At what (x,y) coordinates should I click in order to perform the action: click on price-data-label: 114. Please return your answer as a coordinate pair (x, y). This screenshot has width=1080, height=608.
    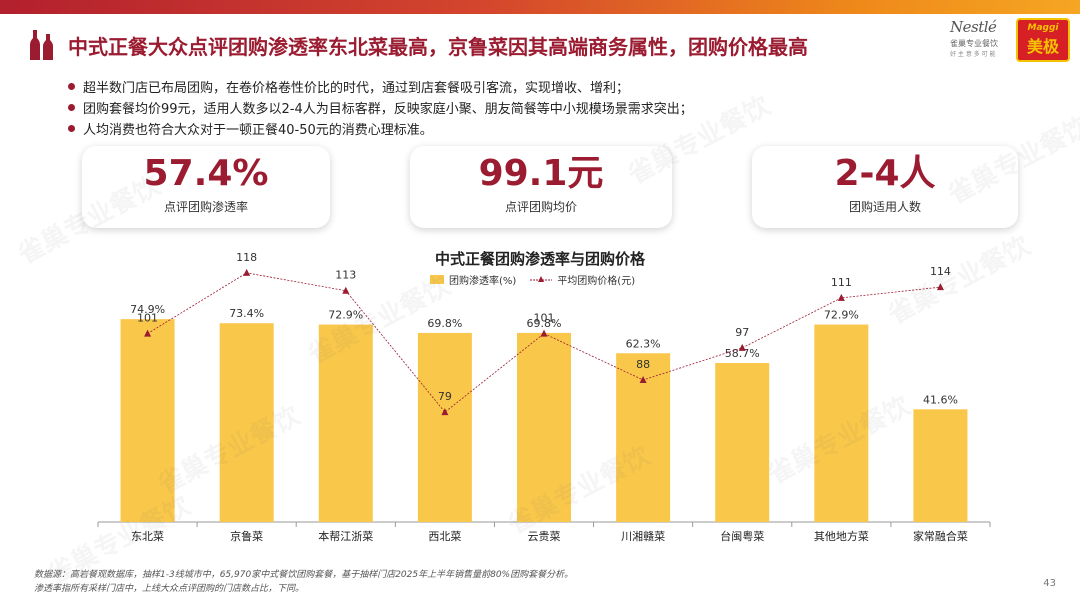
    Looking at the image, I should click on (940, 271).